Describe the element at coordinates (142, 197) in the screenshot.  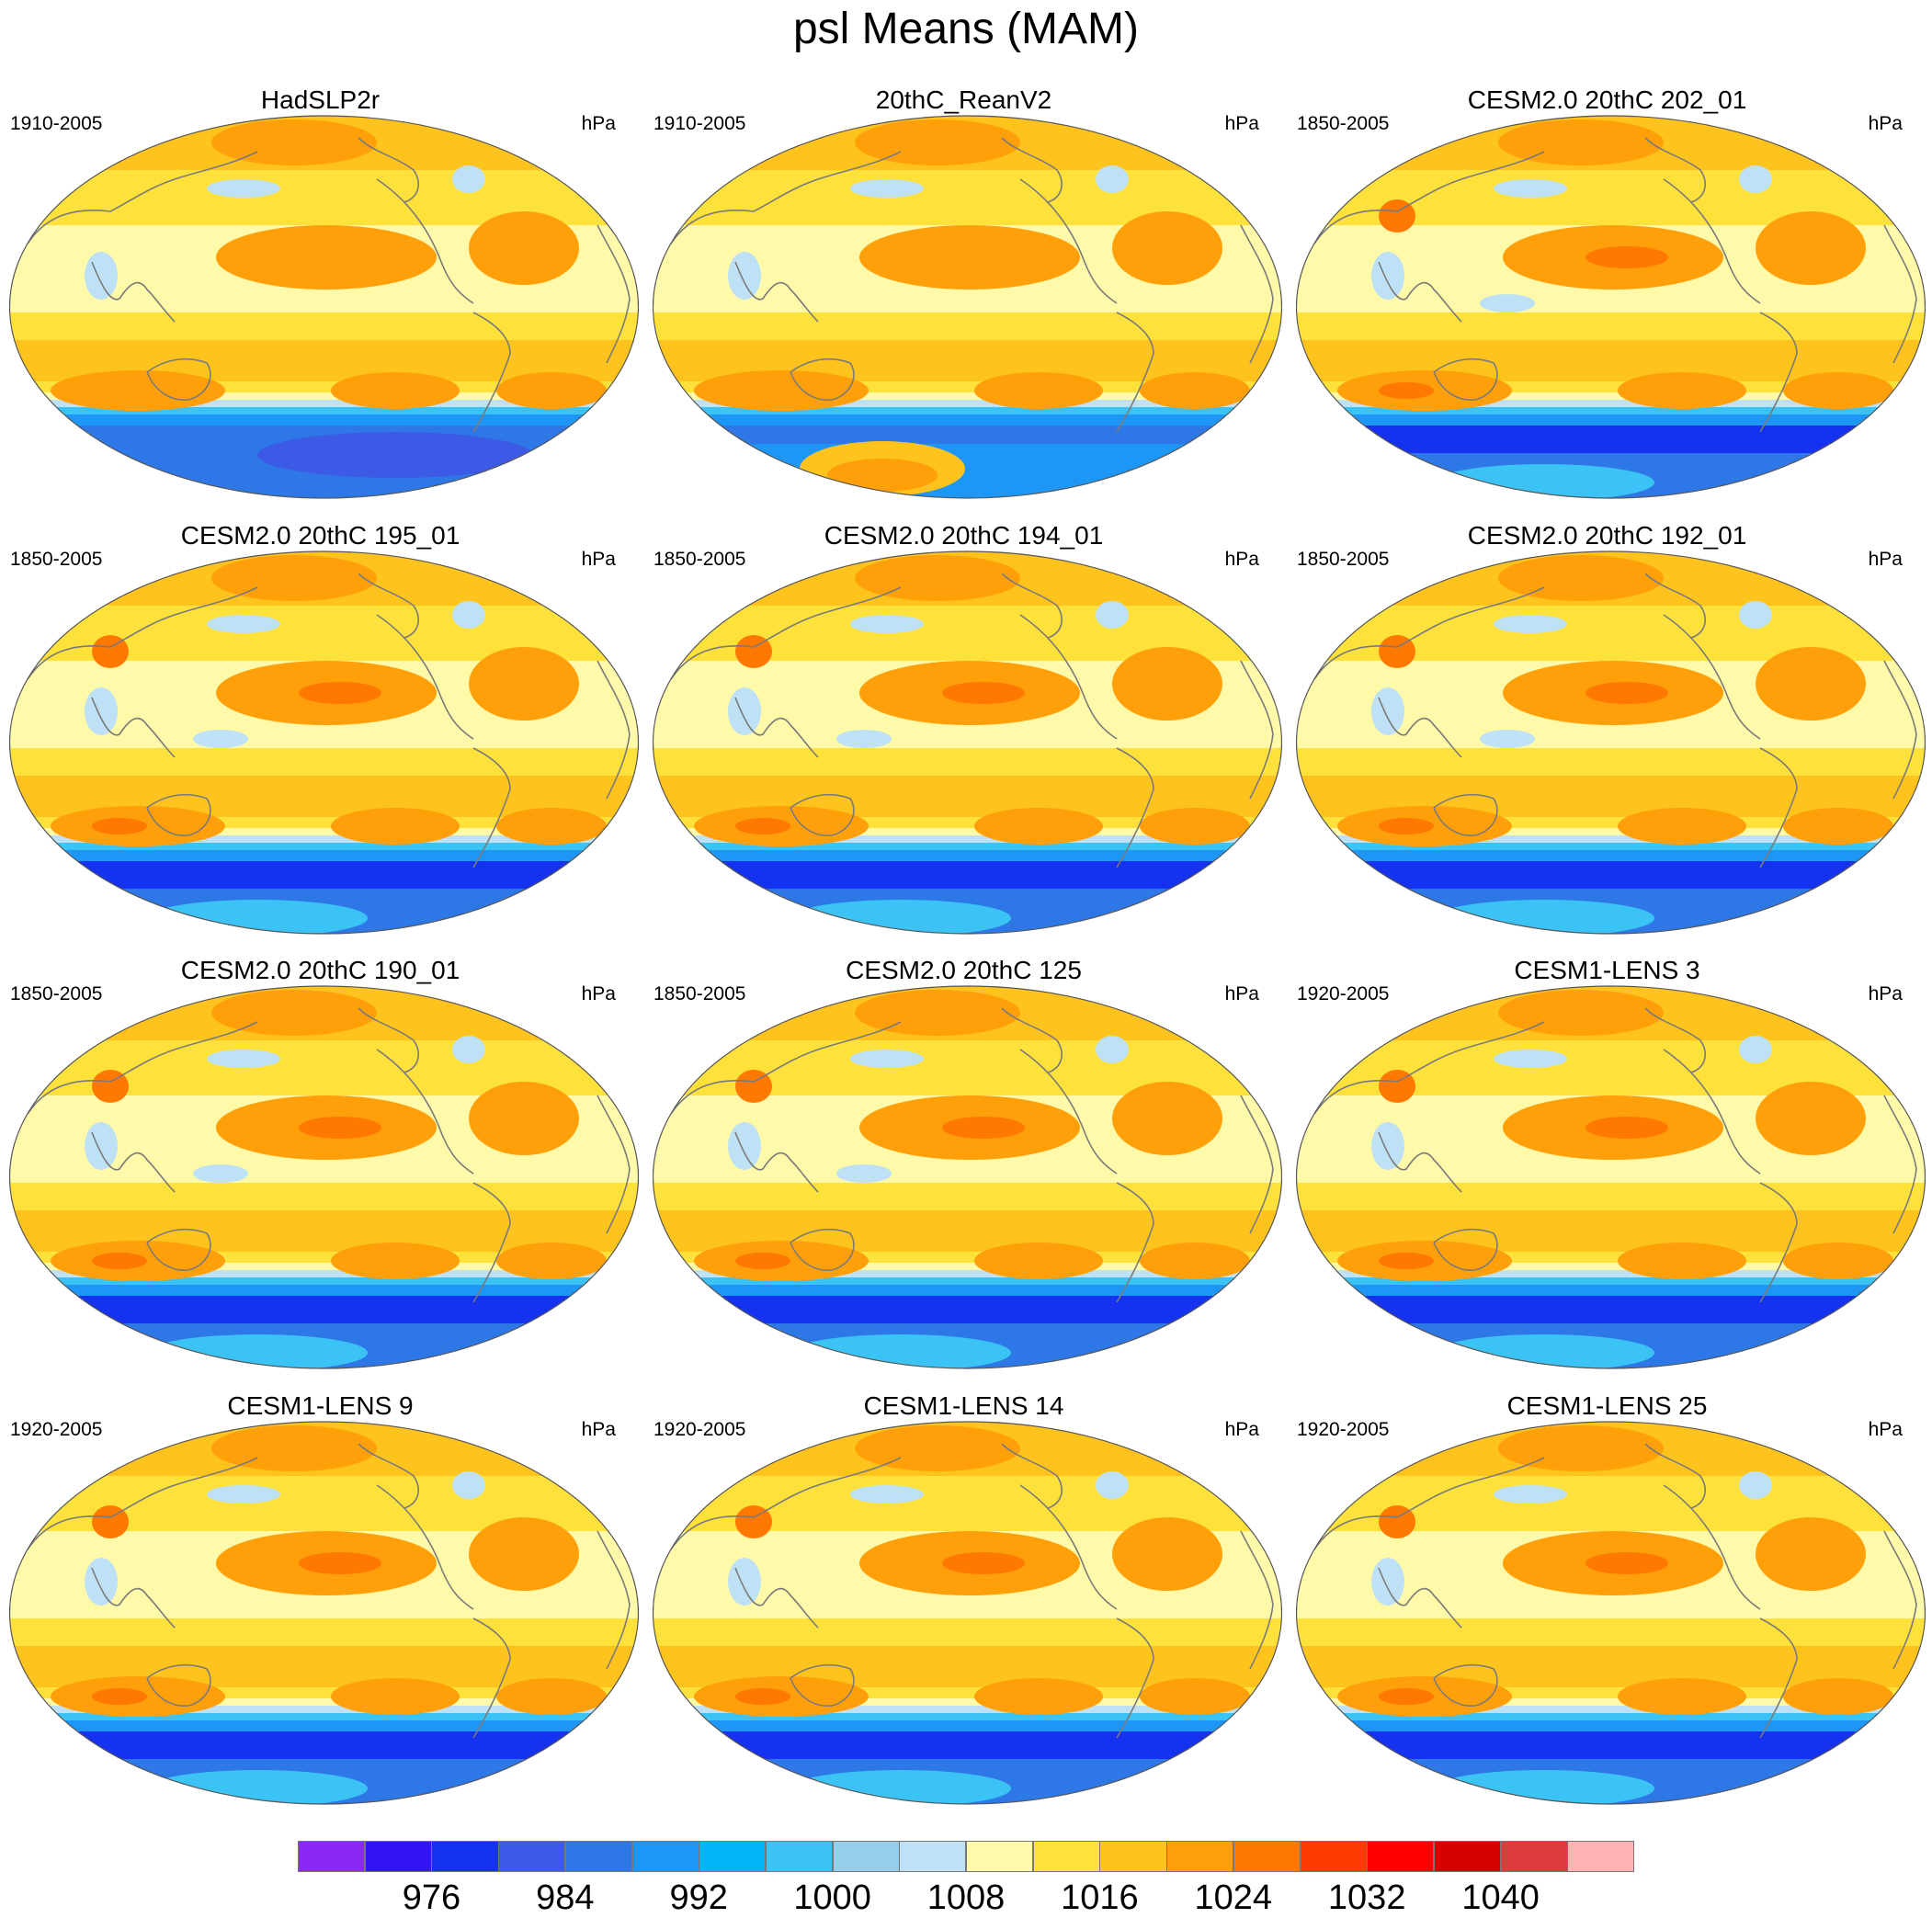
I see `coast-eurasia` at that location.